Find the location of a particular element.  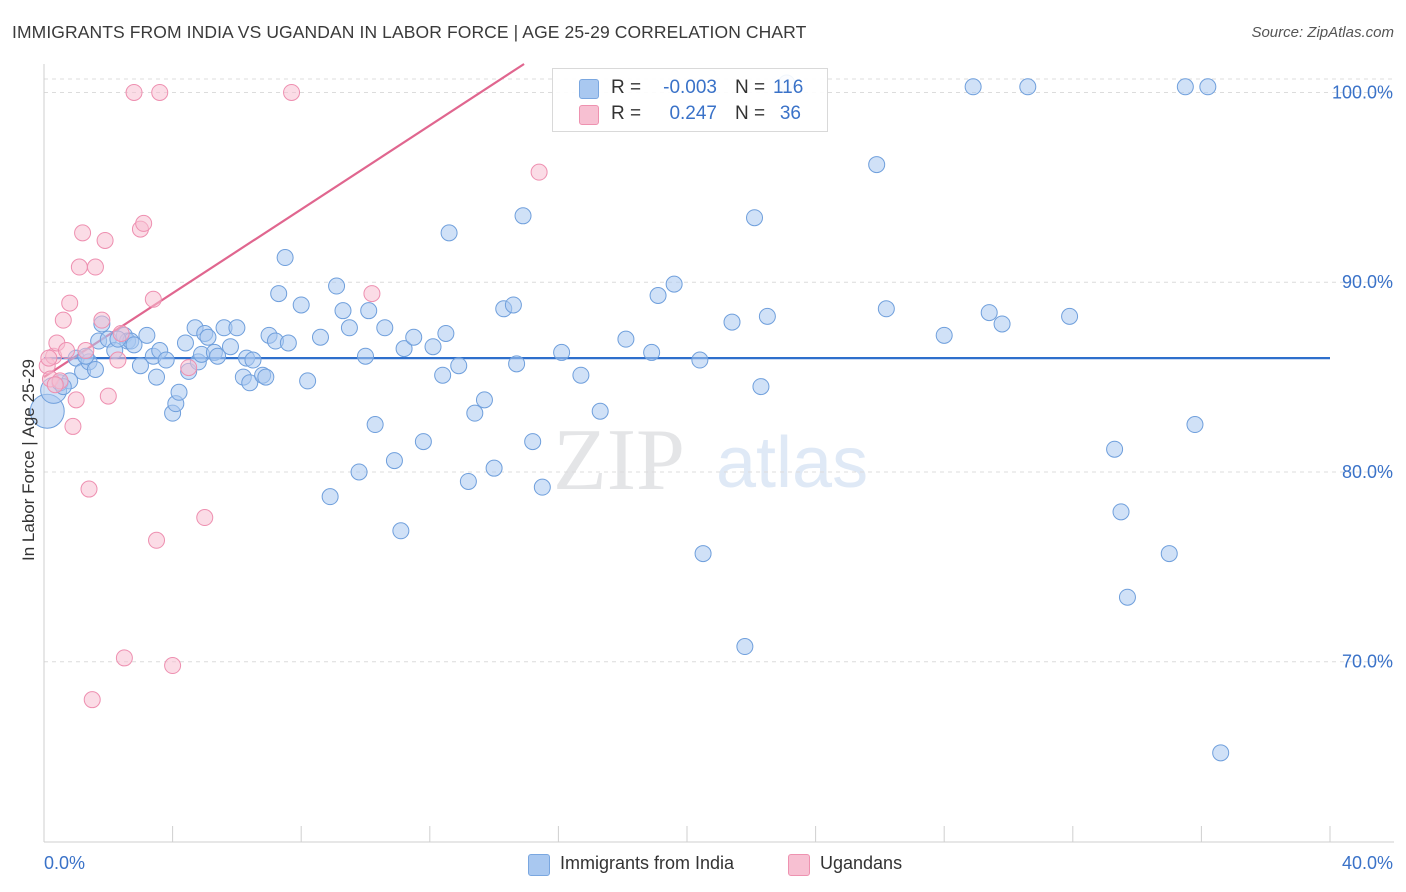

trend-line-ugandans is located at coordinates (284, 221).